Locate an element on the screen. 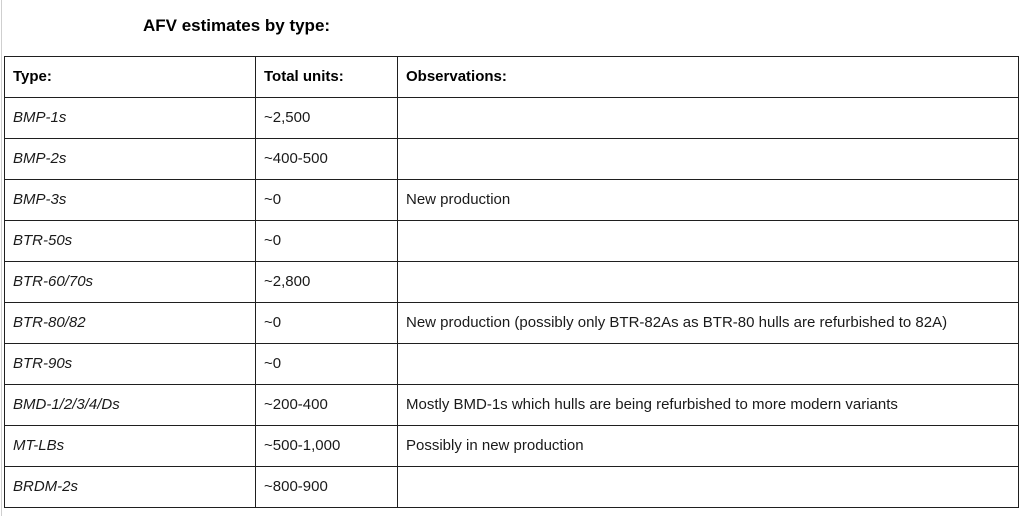 The height and width of the screenshot is (516, 1022). type-cell: BMP-3s is located at coordinates (130, 200).